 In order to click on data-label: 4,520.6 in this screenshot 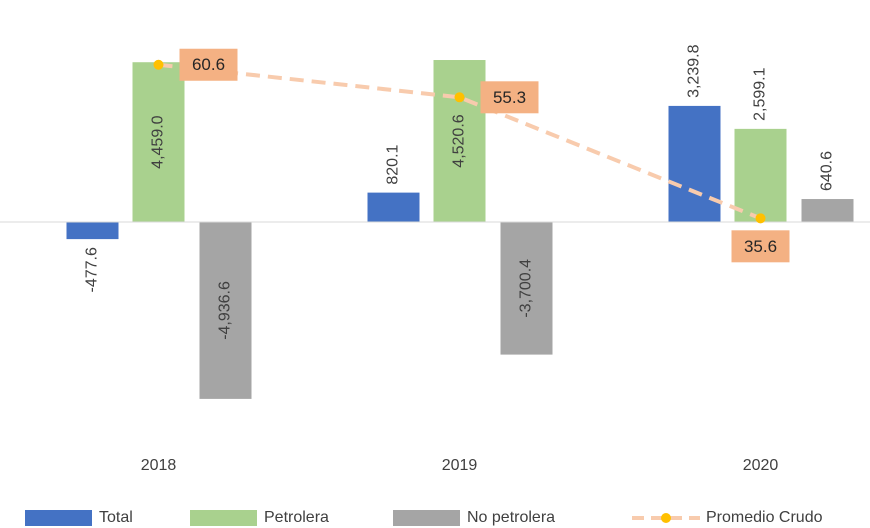, I will do `click(459, 140)`.